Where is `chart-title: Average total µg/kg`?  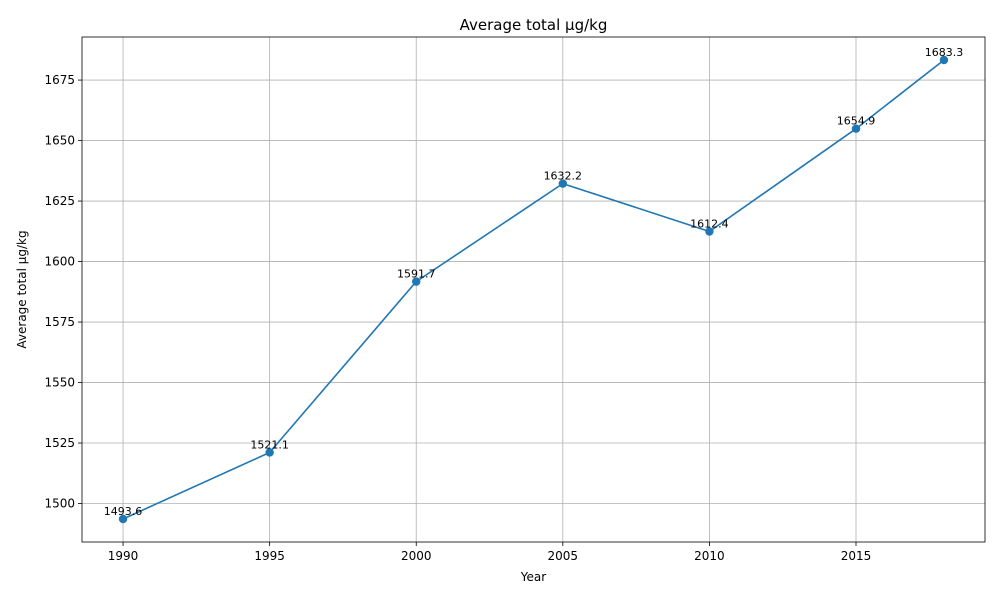 chart-title: Average total µg/kg is located at coordinates (534, 25).